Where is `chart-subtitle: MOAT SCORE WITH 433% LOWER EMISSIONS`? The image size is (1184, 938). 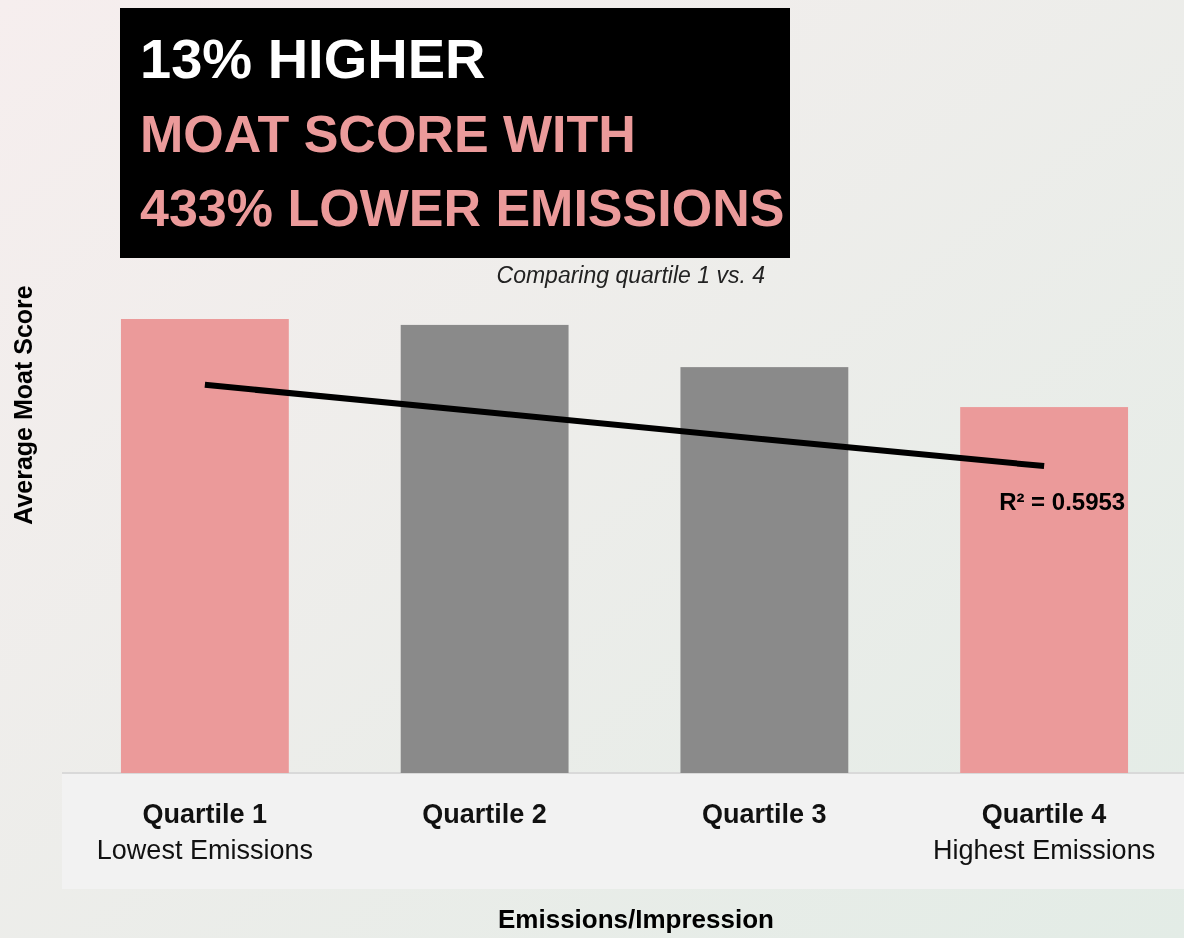
chart-subtitle: MOAT SCORE WITH 433% LOWER EMISSIONS is located at coordinates (462, 171).